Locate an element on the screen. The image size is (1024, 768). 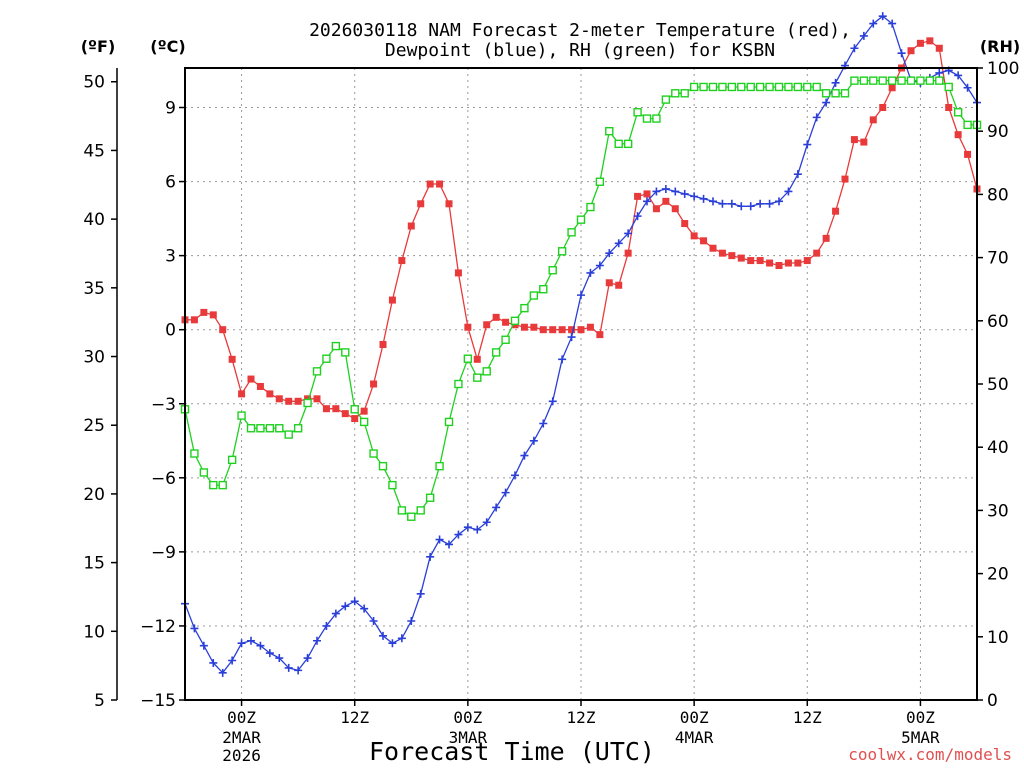
rh-tick-label: 0 is located at coordinates (992, 701).